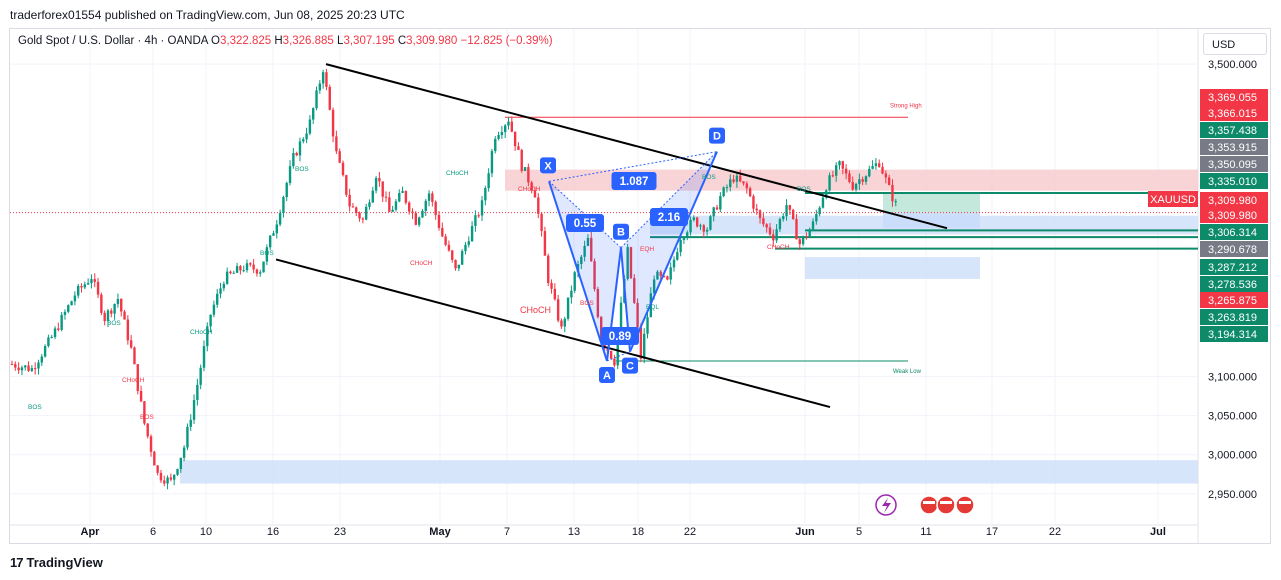  Describe the element at coordinates (1232, 201) in the screenshot. I see `price-axis-badge-label: 3,309.980` at that location.